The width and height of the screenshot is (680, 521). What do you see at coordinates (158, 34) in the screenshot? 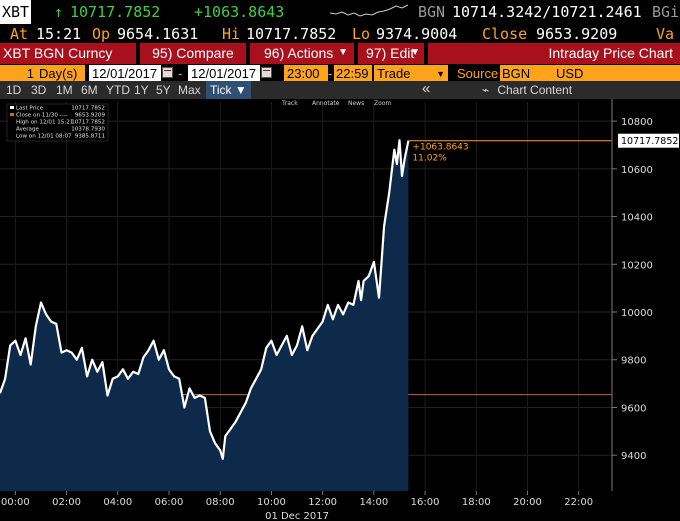
I see `open-value: 9654.1631` at bounding box center [158, 34].